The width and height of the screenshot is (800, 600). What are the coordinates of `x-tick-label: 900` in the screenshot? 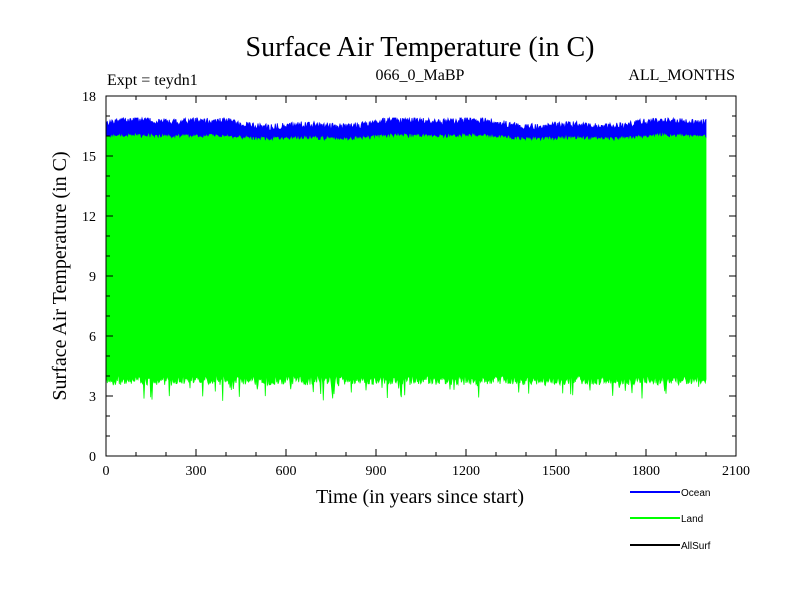 It's located at (376, 471).